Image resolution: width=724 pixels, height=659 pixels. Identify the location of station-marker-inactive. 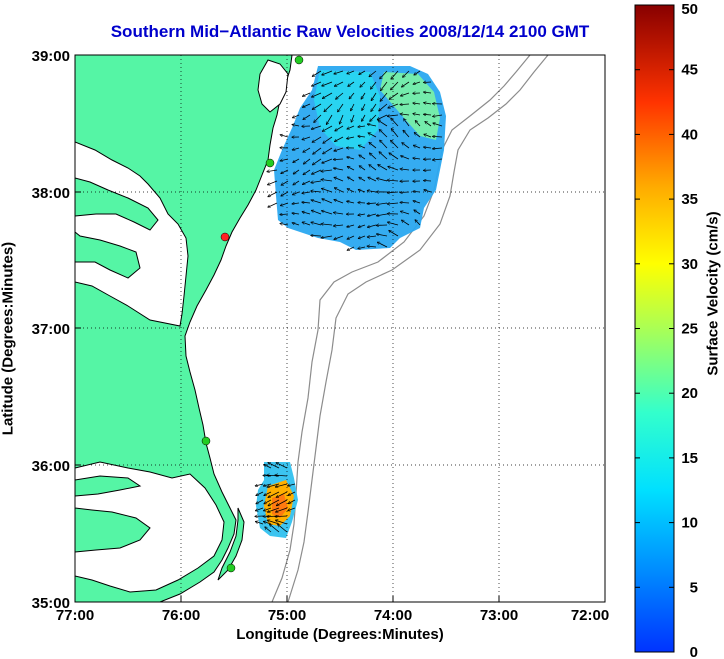
(225, 237).